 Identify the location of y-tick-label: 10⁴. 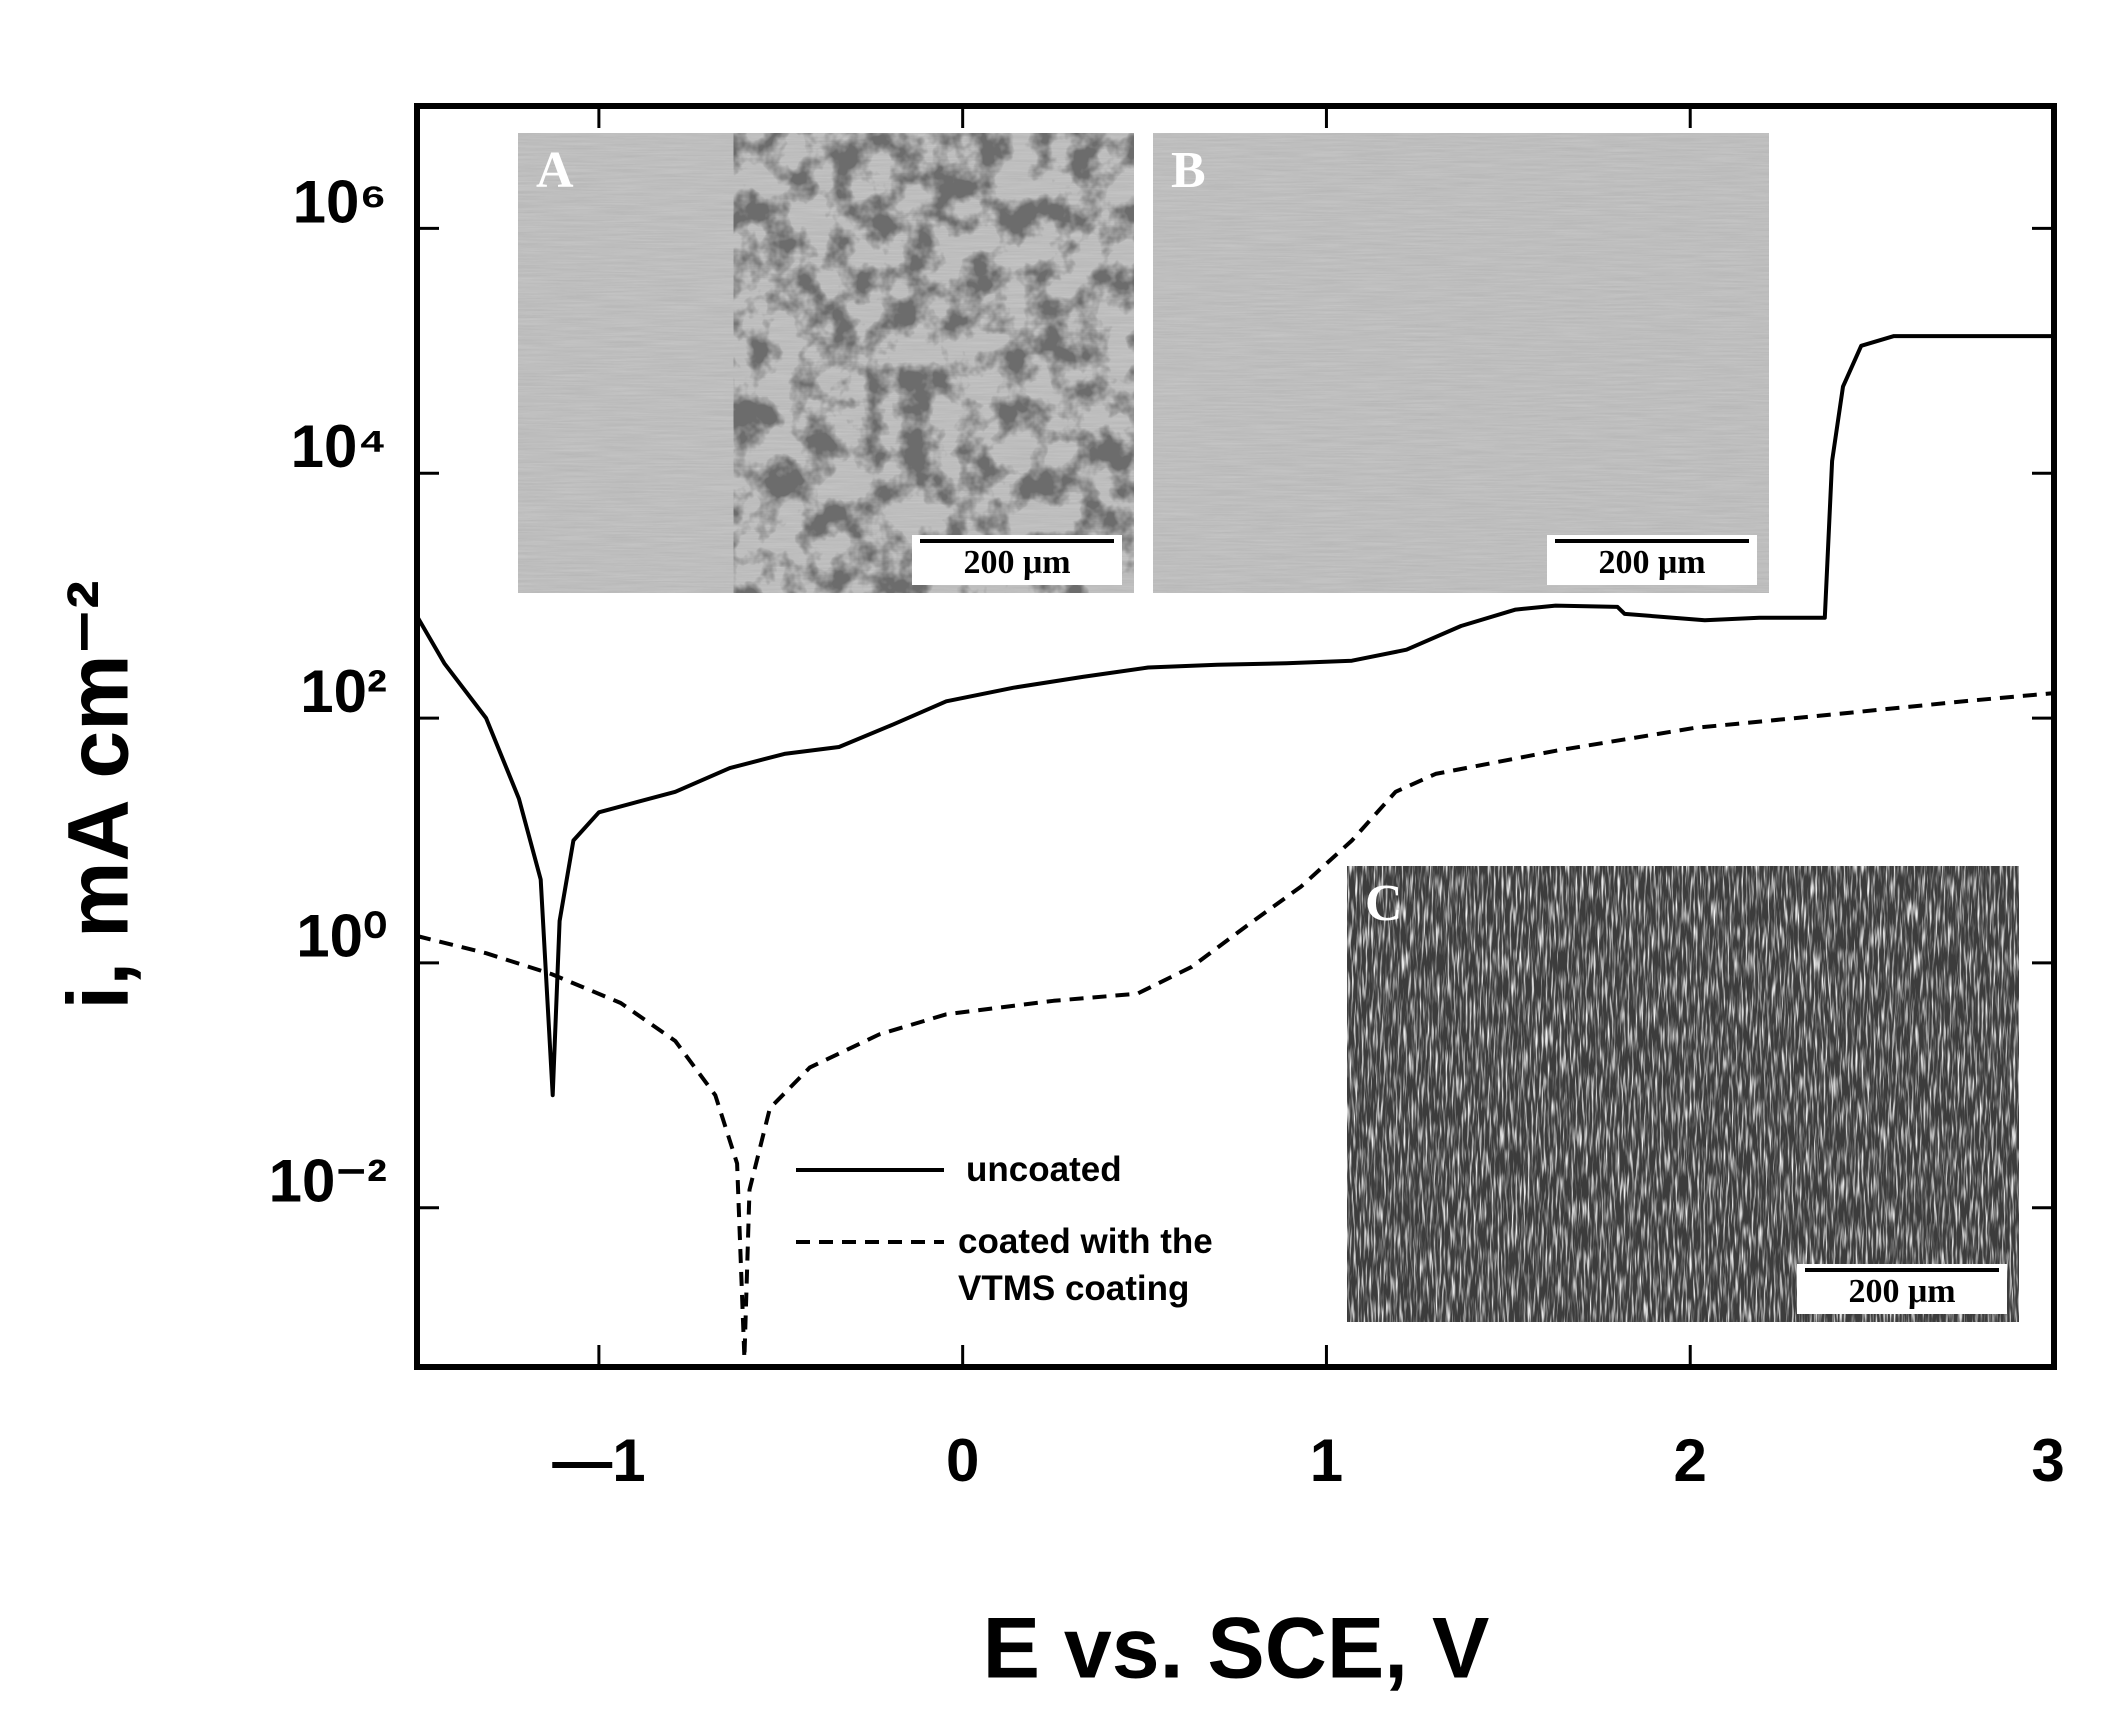
(339, 446).